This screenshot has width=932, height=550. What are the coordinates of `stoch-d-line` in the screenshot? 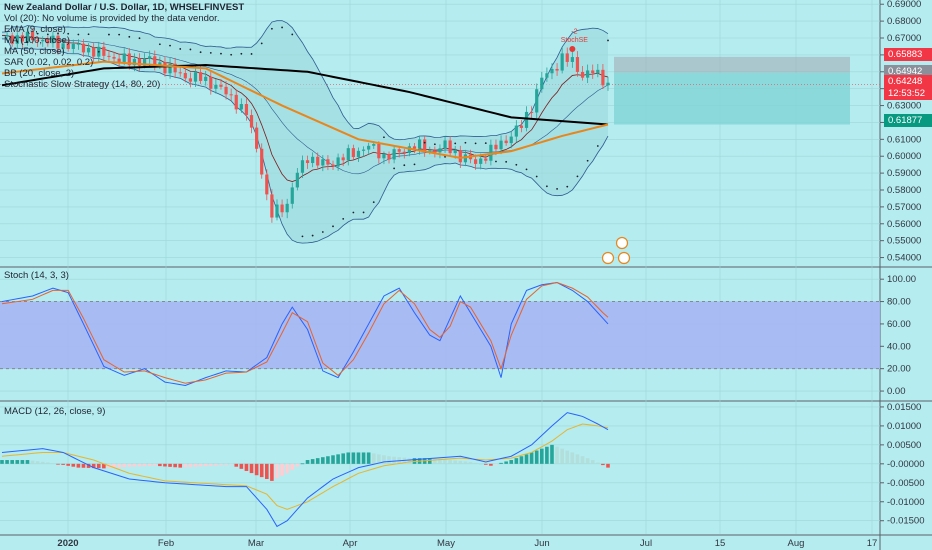 It's located at (305, 333).